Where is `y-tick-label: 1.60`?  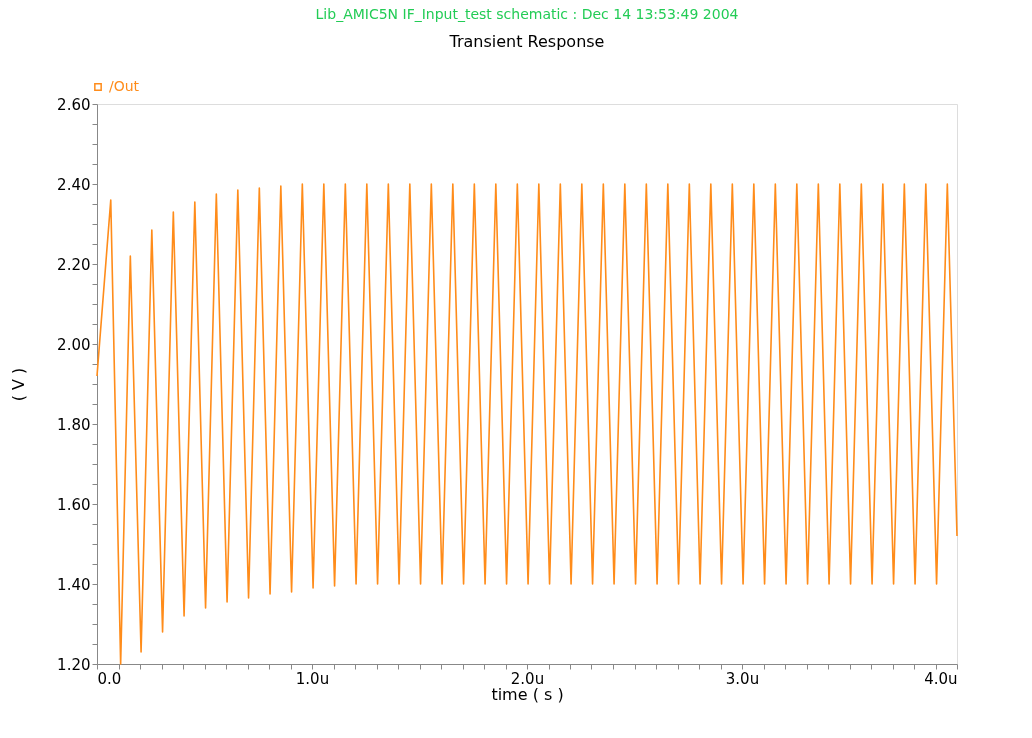
y-tick-label: 1.60 is located at coordinates (74, 504).